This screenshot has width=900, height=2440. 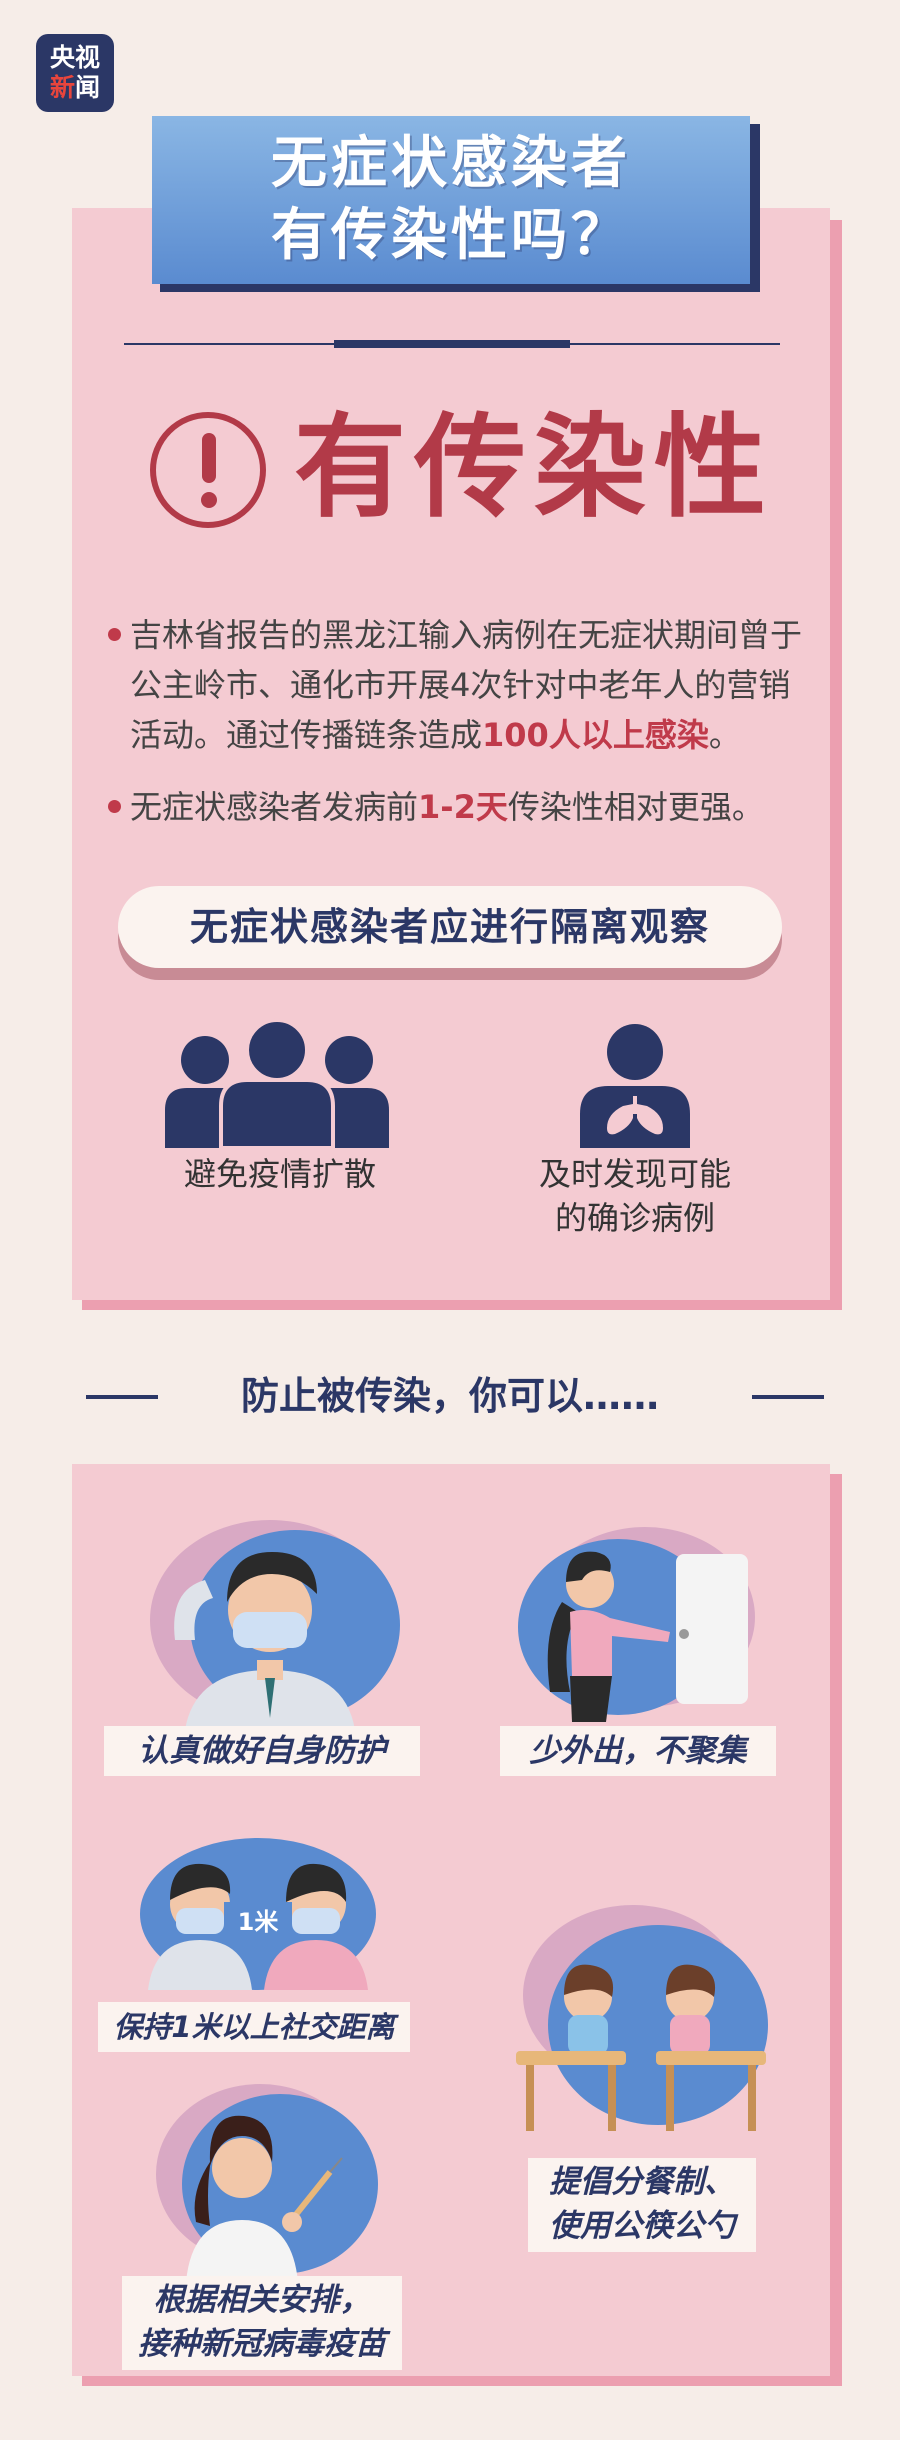 What do you see at coordinates (642, 2226) in the screenshot?
I see `dining-line2: 使用公筷公勺` at bounding box center [642, 2226].